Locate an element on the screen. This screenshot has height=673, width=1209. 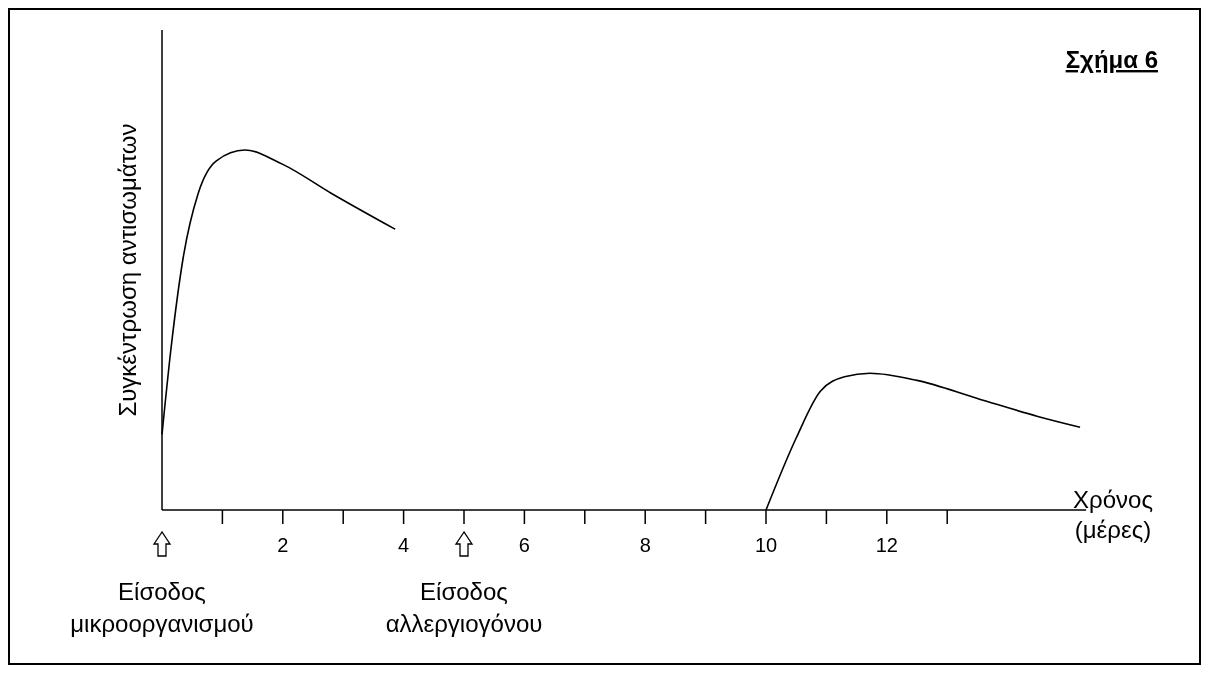
y-axis-title: Συγκέντρωση αντισωμάτων is located at coordinates (127, 270).